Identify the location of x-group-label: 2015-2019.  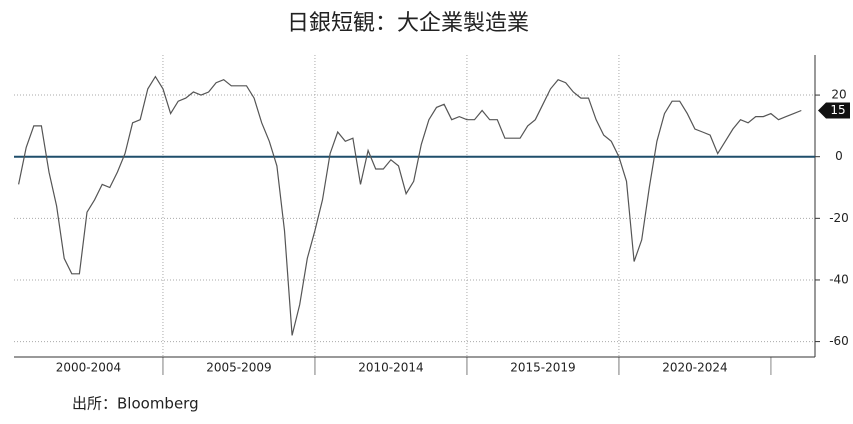
(542, 368).